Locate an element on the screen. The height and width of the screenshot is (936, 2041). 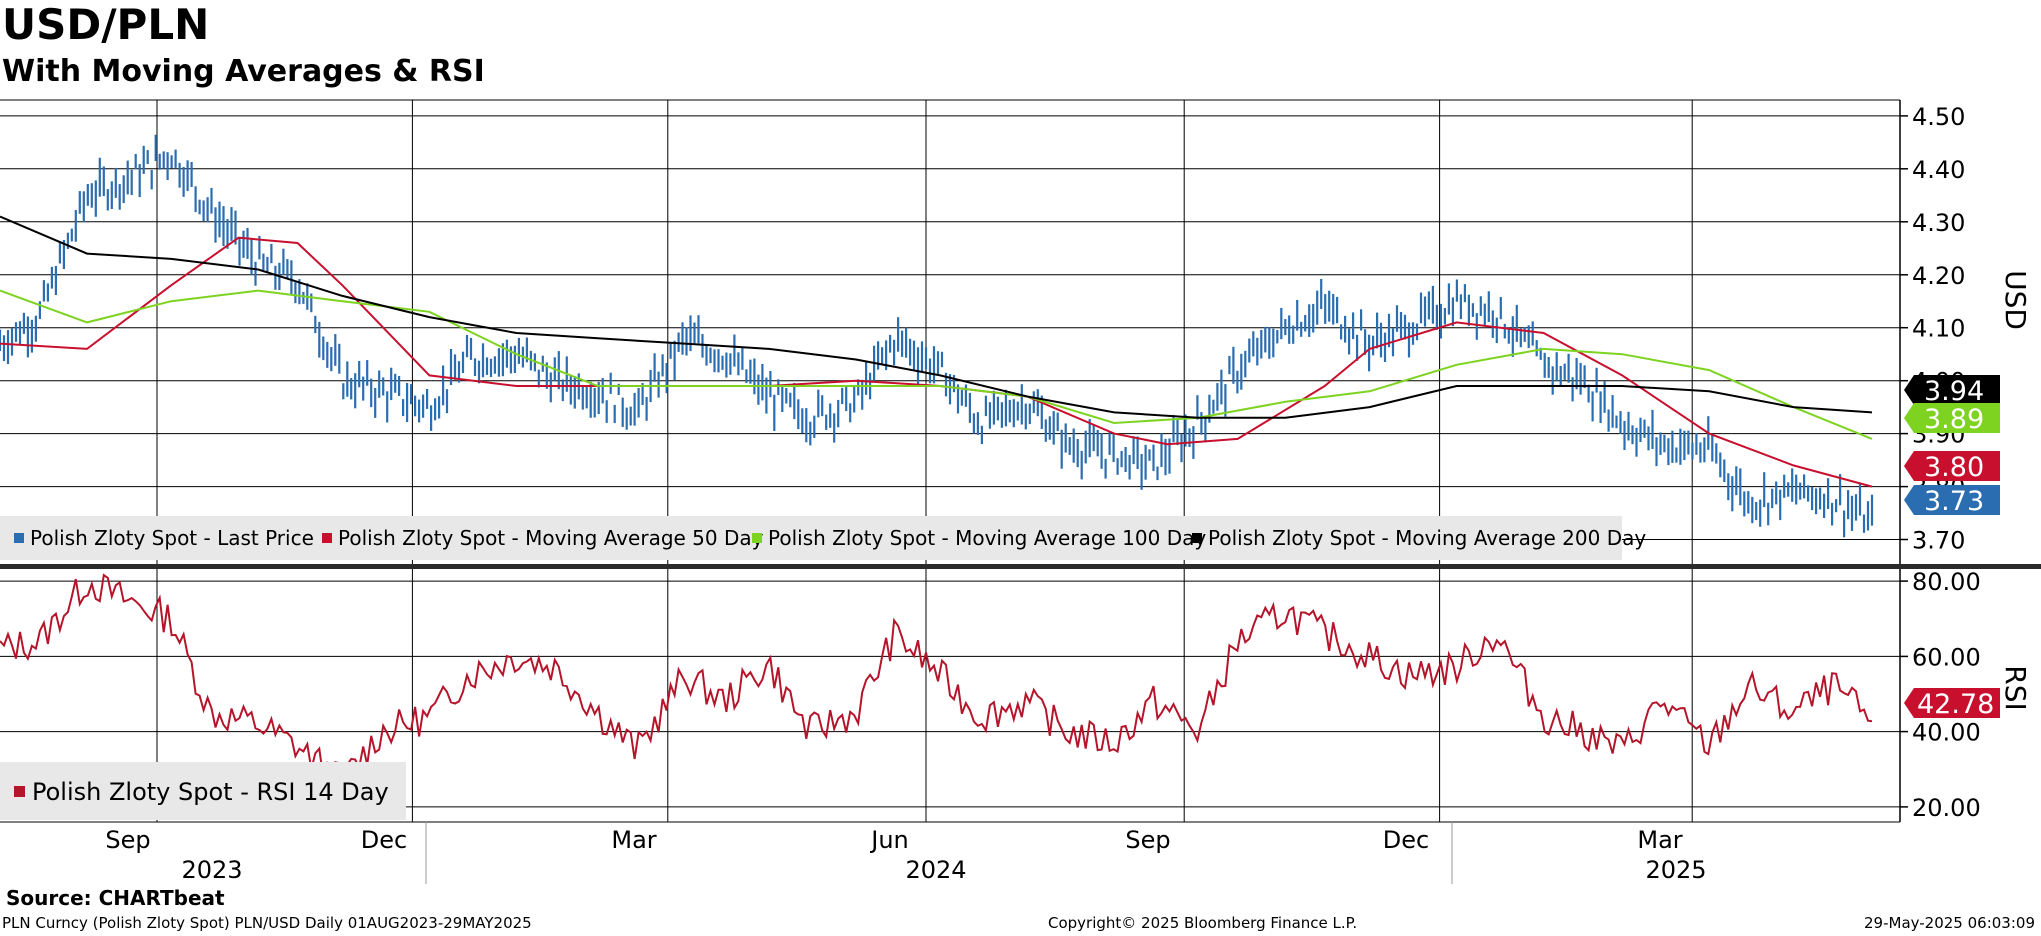
chart-title: USD/PLN is located at coordinates (106, 24).